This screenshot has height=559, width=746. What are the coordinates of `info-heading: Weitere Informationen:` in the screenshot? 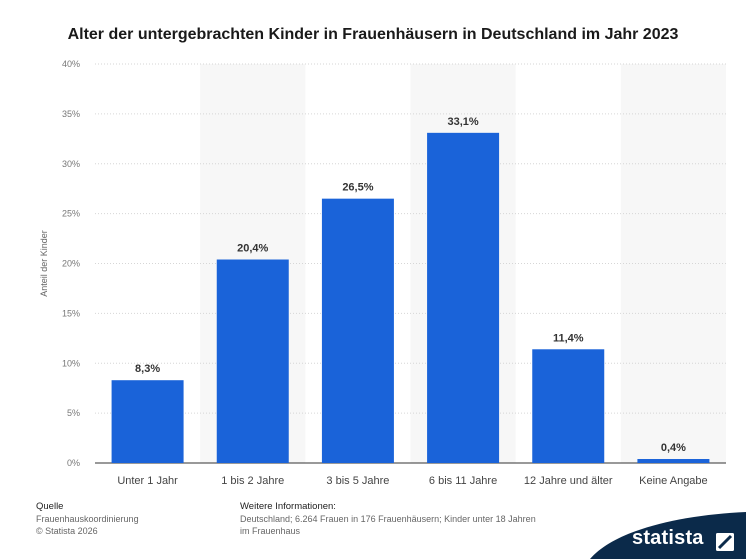 It's located at (288, 506).